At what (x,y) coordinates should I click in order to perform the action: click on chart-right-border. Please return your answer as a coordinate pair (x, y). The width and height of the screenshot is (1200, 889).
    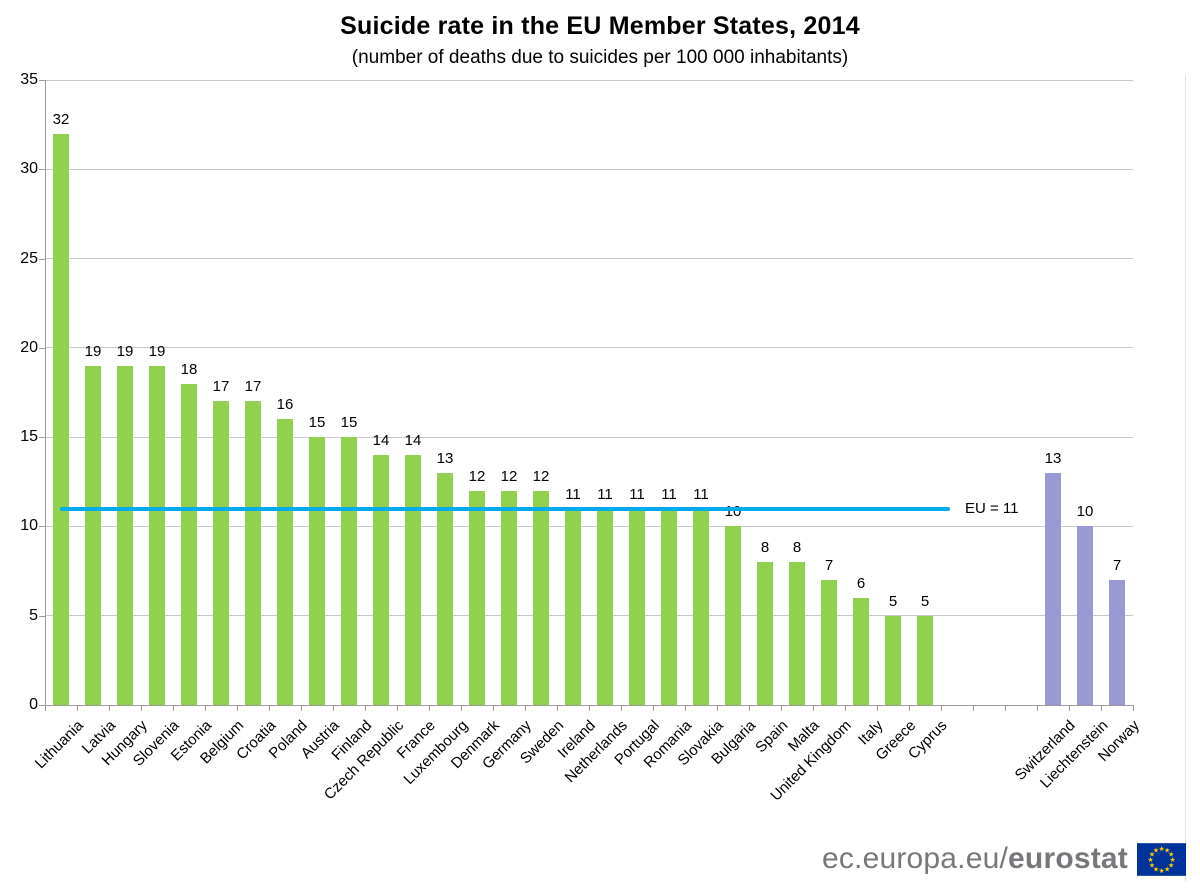
    Looking at the image, I should click on (1185, 478).